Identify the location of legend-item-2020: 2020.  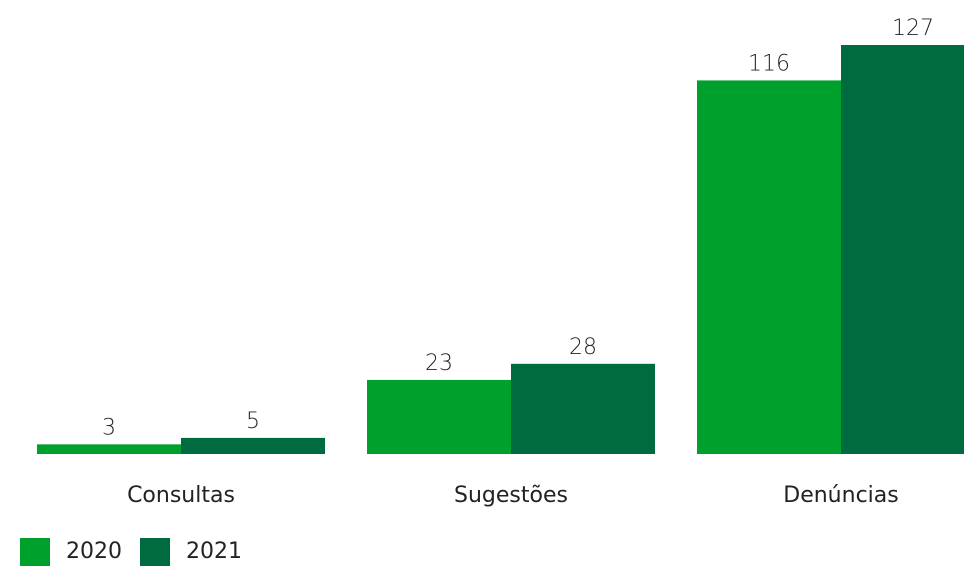
(71, 552).